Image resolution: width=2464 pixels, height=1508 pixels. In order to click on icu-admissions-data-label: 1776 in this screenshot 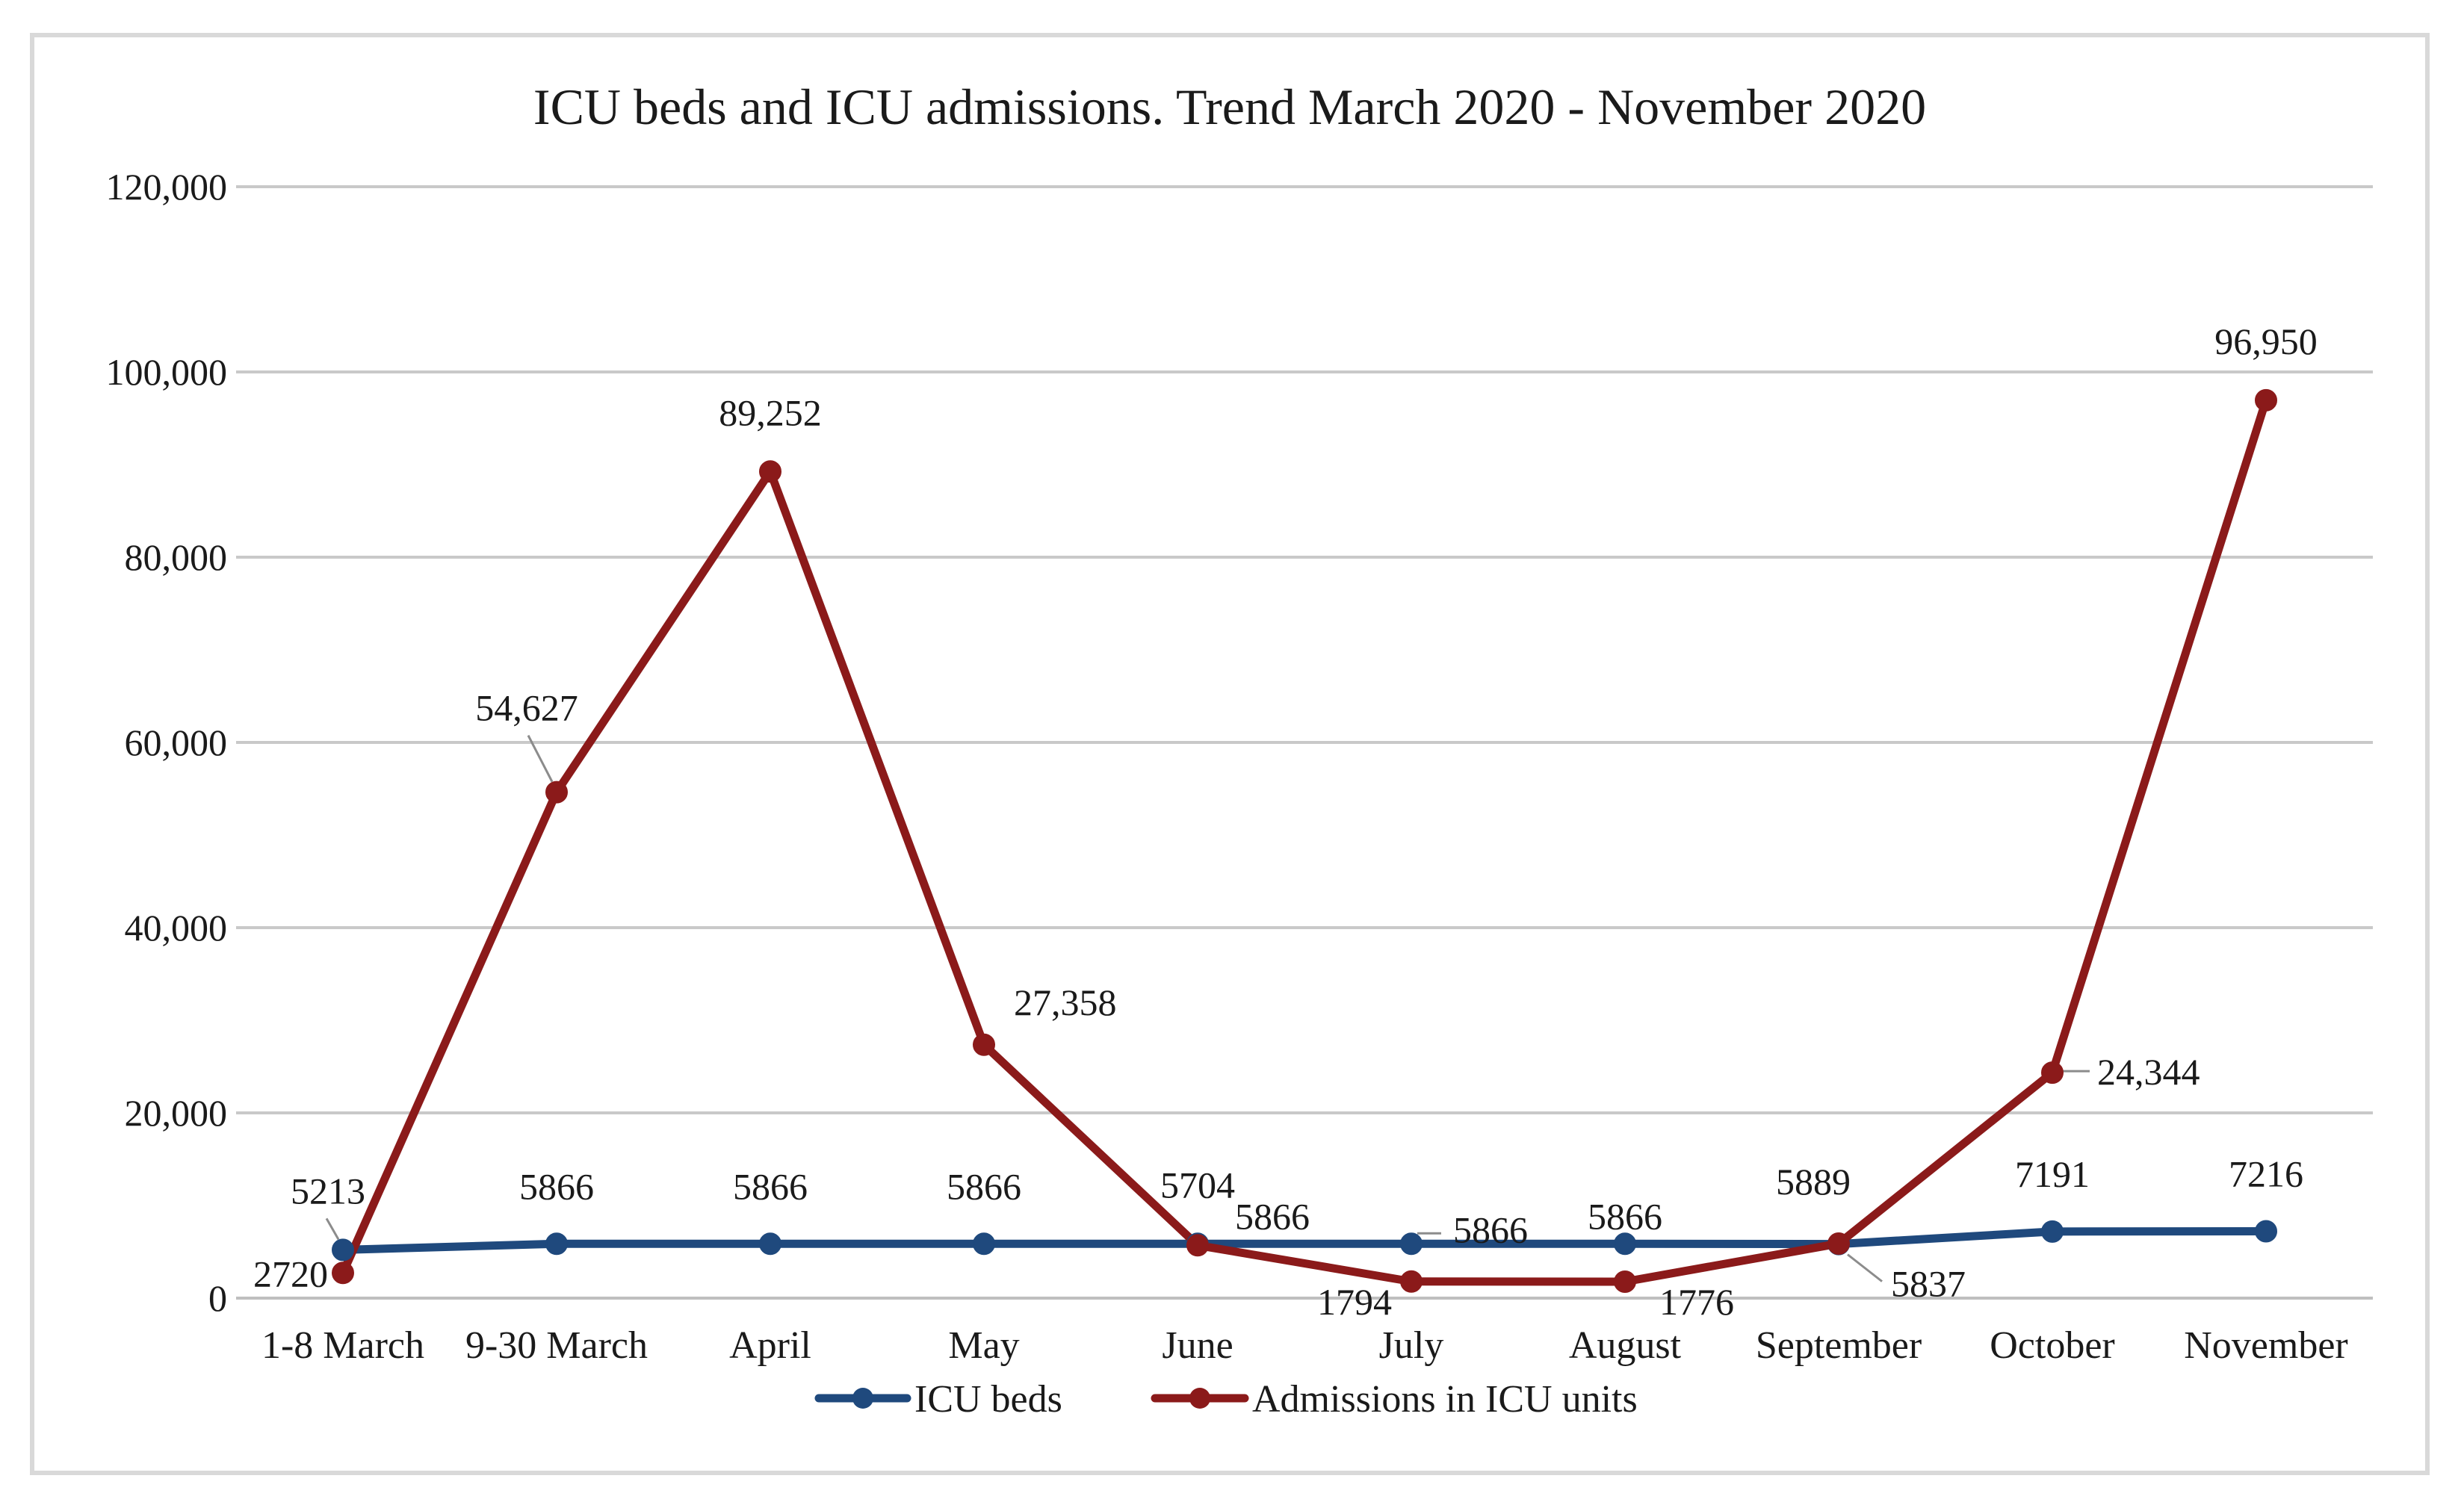, I will do `click(1696, 1302)`.